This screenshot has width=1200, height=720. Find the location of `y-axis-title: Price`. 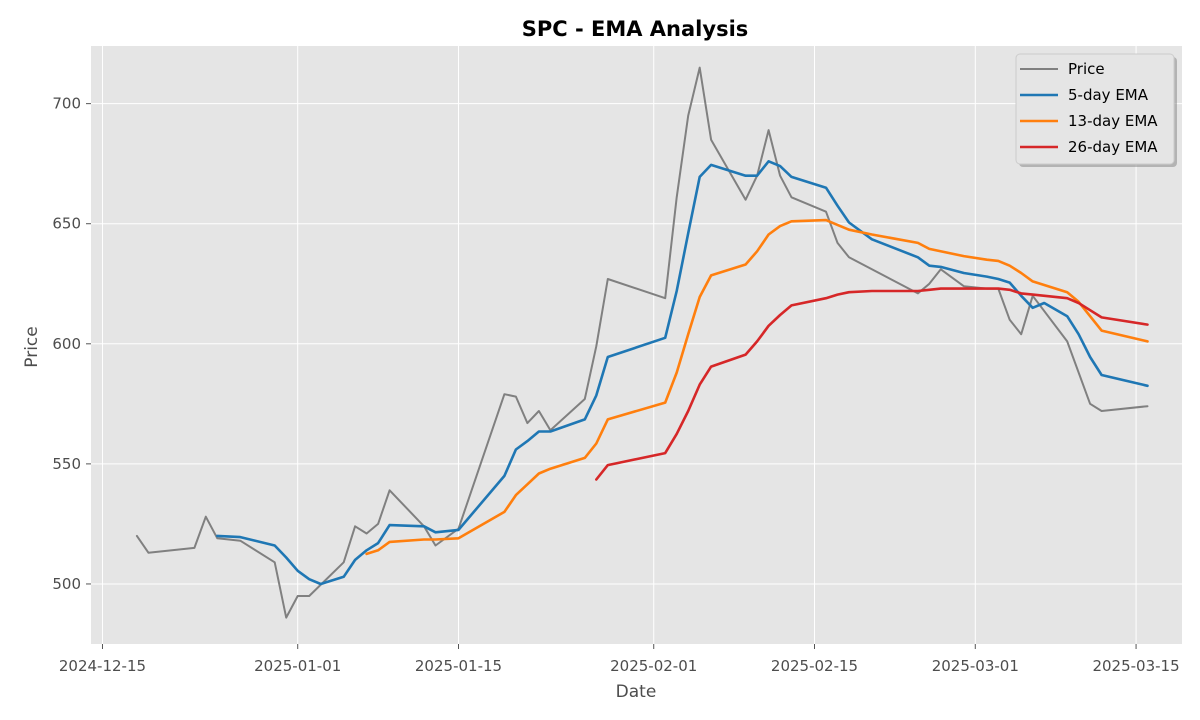

y-axis-title: Price is located at coordinates (32, 346).